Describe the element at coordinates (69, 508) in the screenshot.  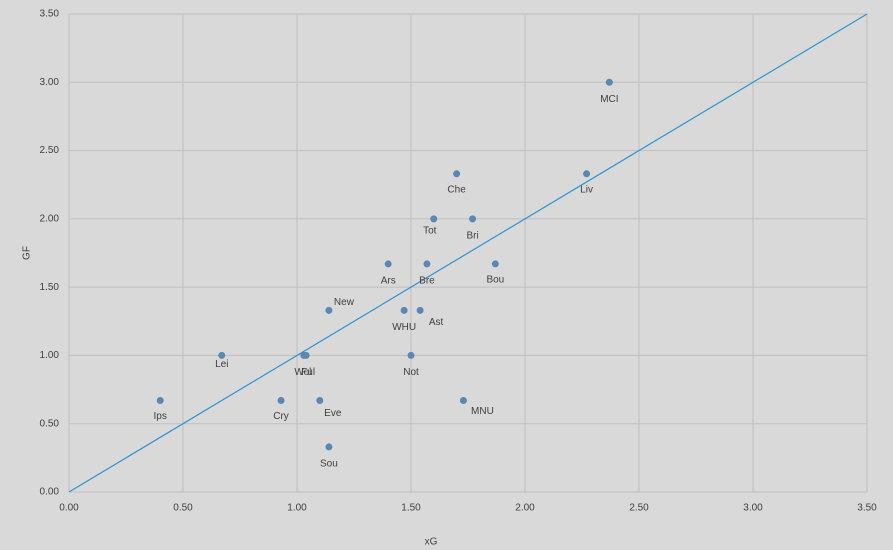
I see `x-tick-label: 0.00` at that location.